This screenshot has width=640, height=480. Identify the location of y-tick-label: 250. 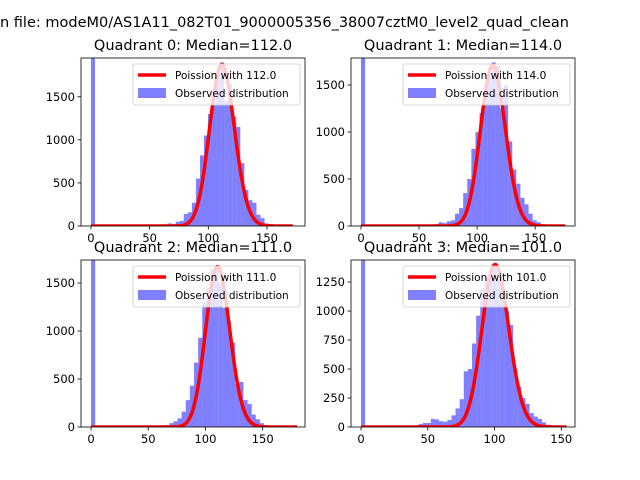
(334, 398).